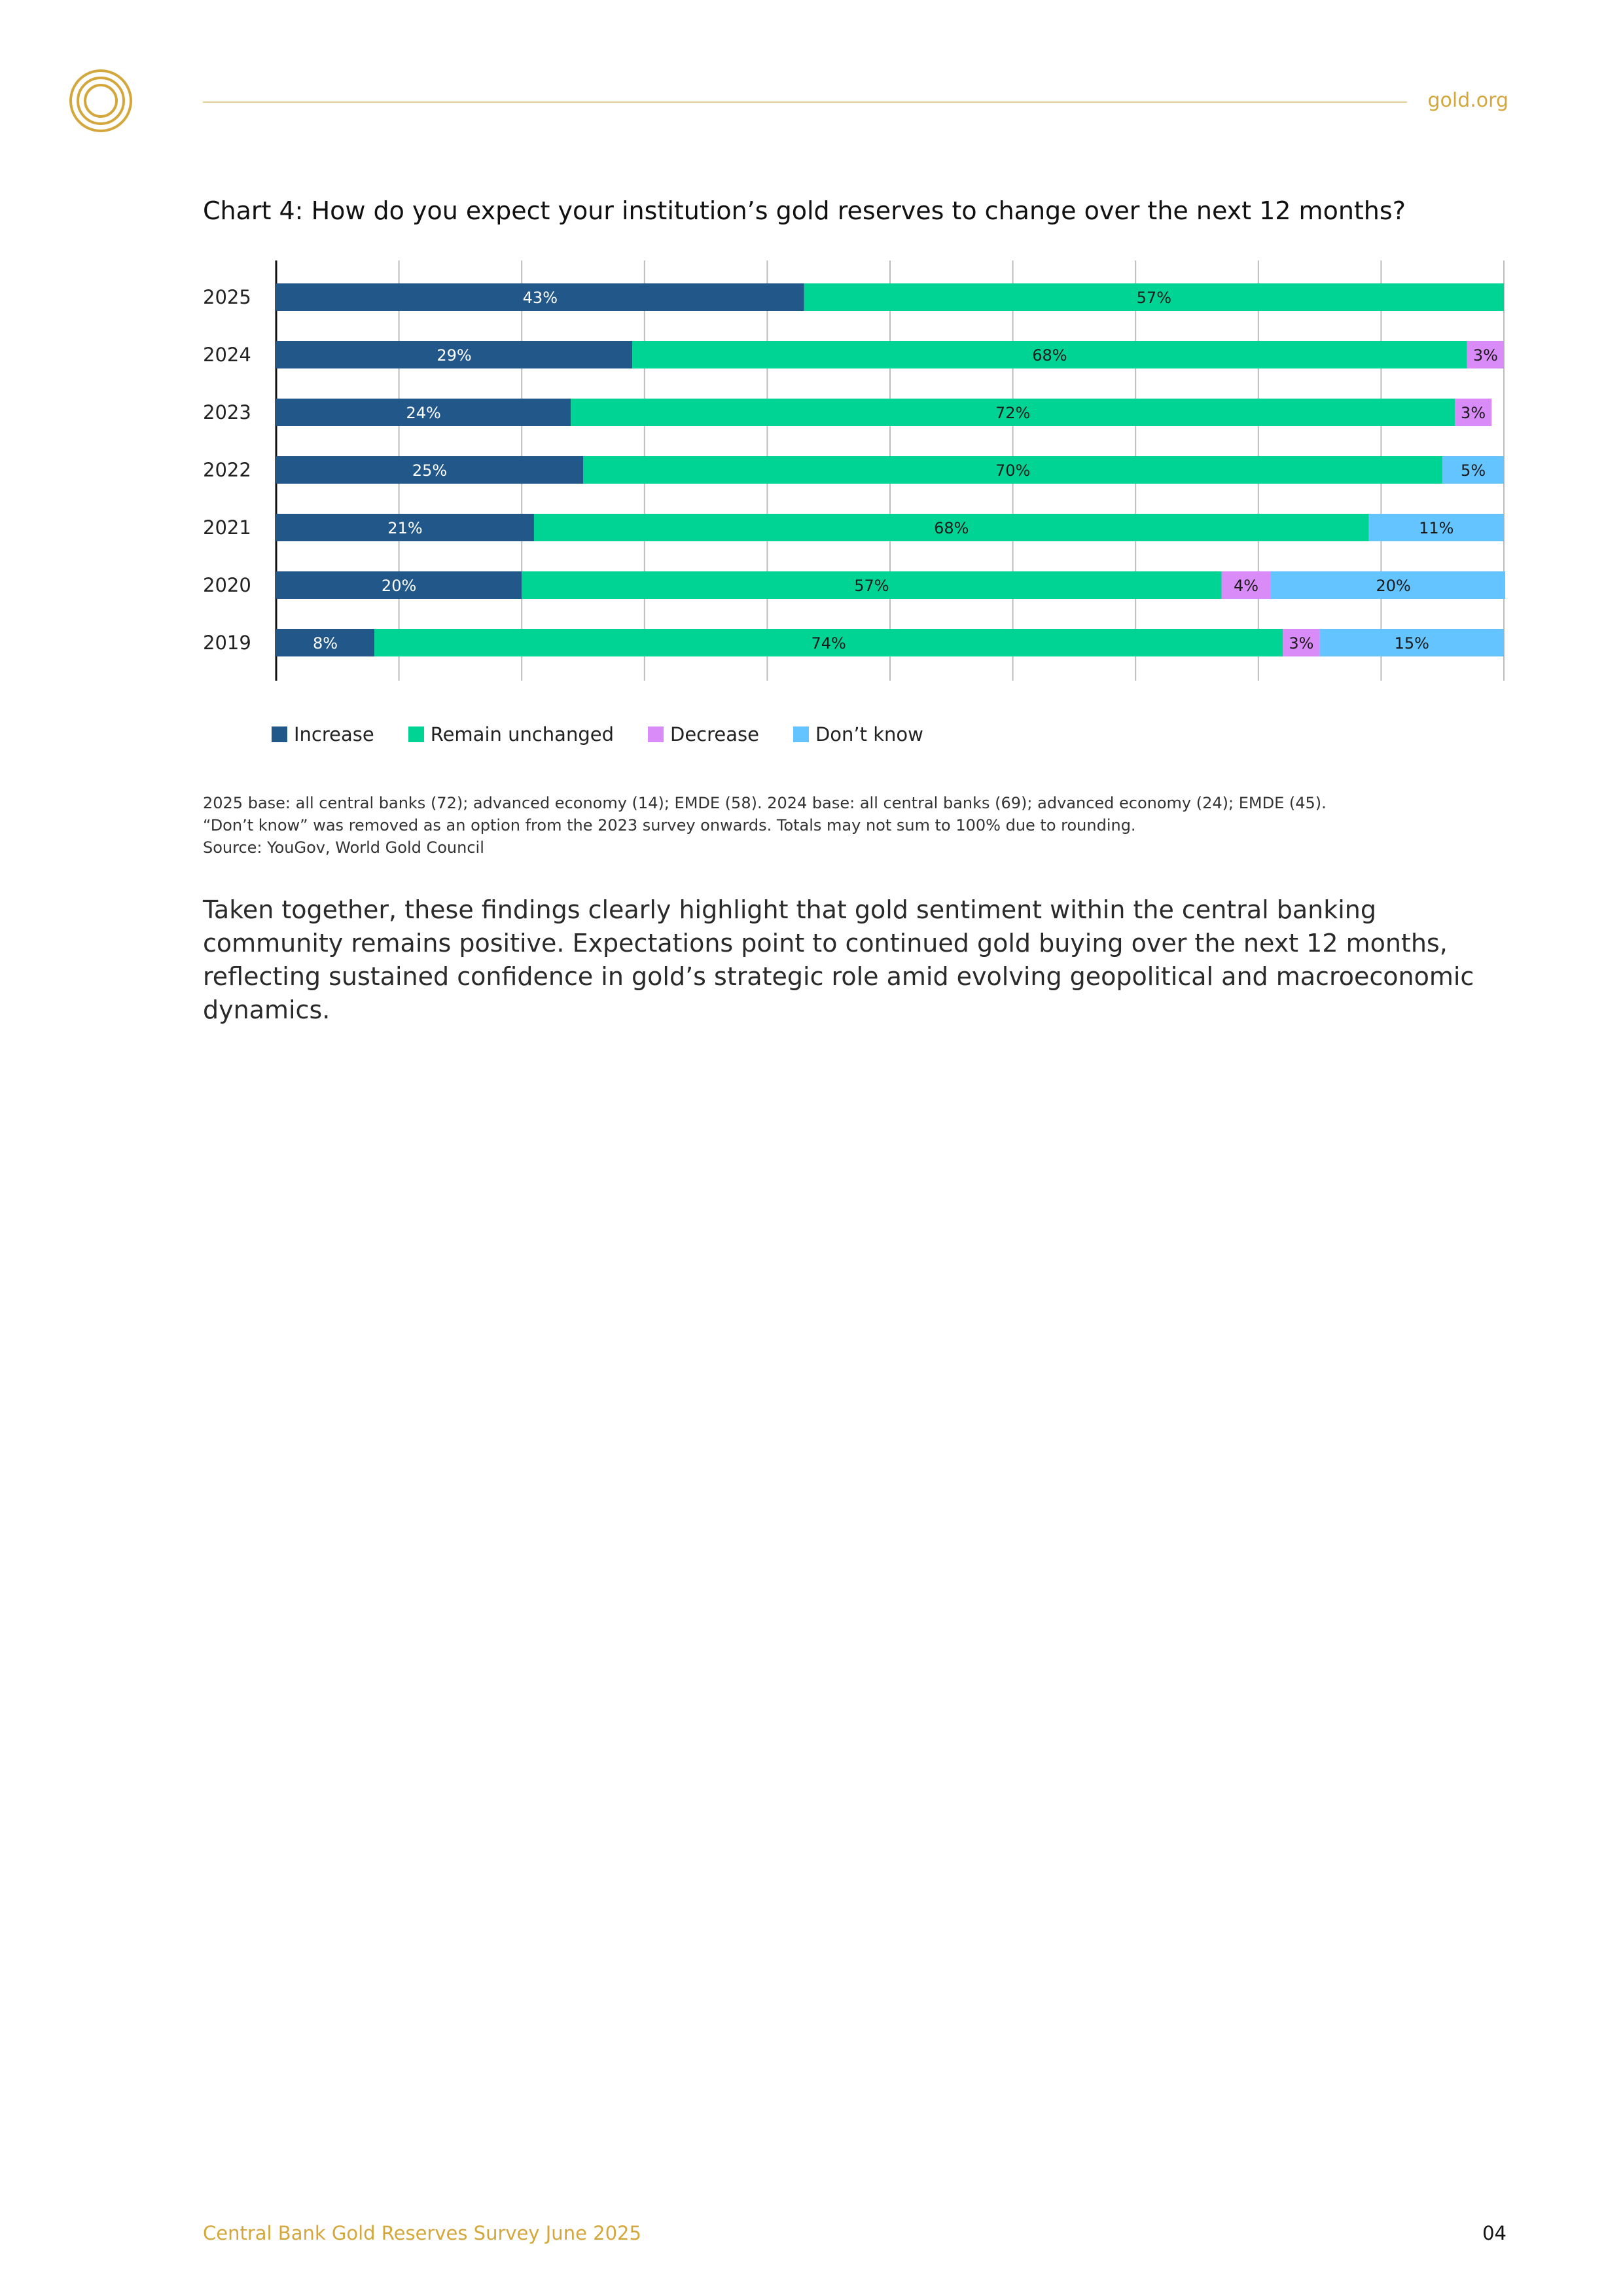  I want to click on site-link: gold.org, so click(1468, 100).